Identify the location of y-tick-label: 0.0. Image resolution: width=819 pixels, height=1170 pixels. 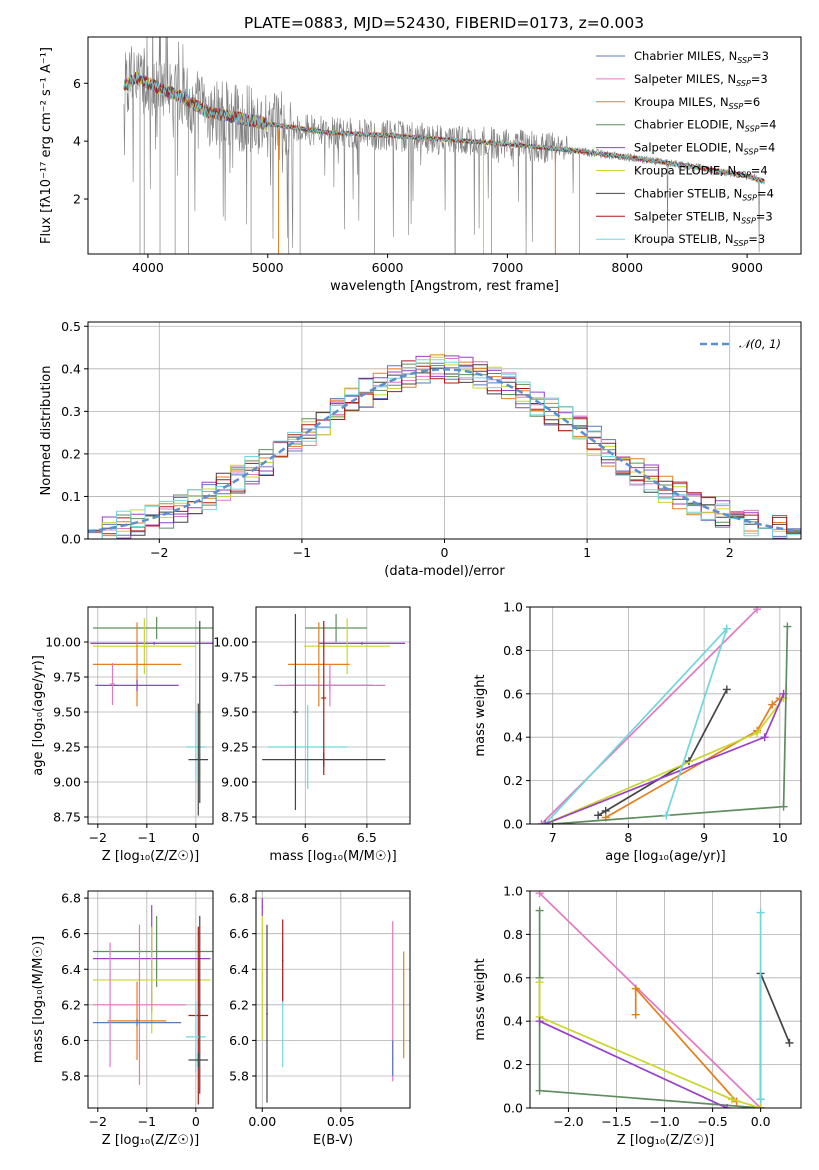
(513, 1108).